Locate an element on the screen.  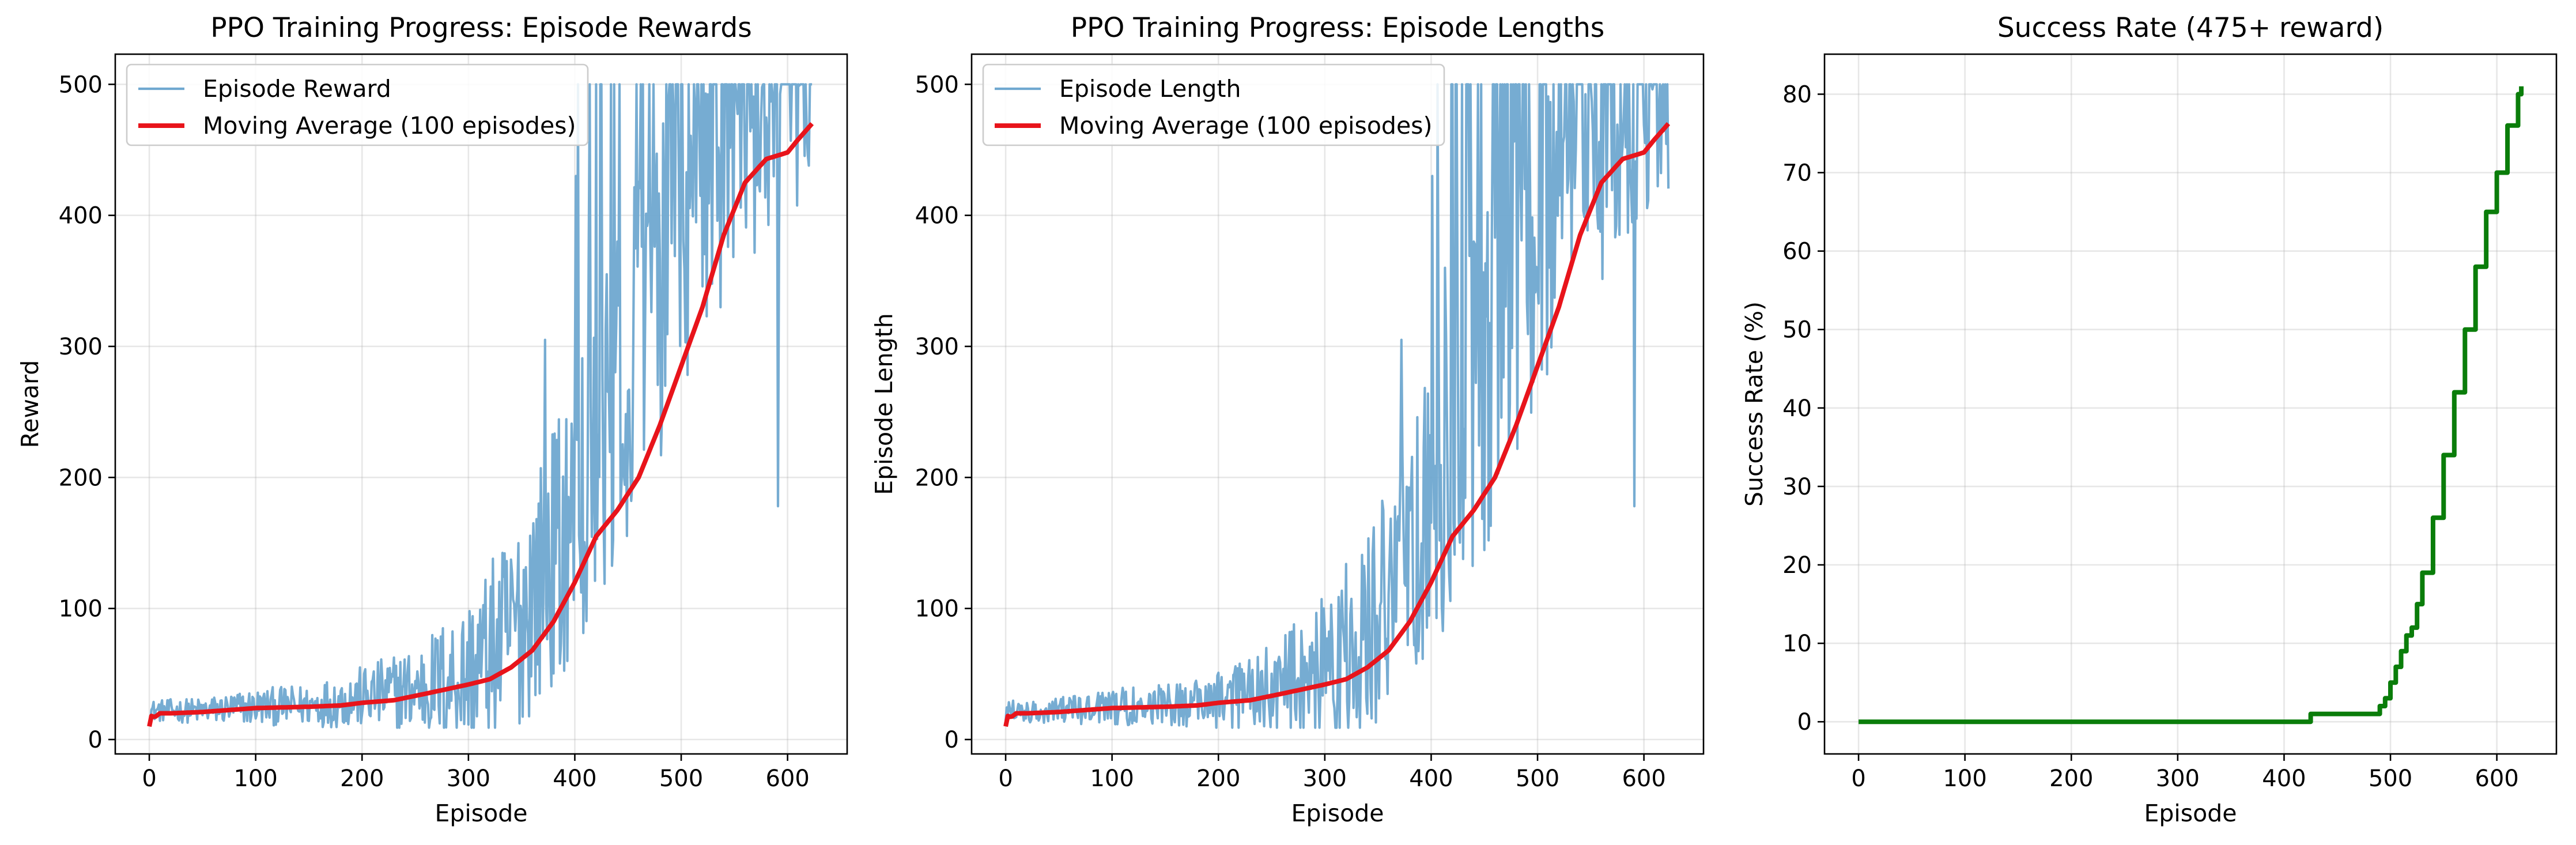
y-tick-label: 70 is located at coordinates (1797, 174).